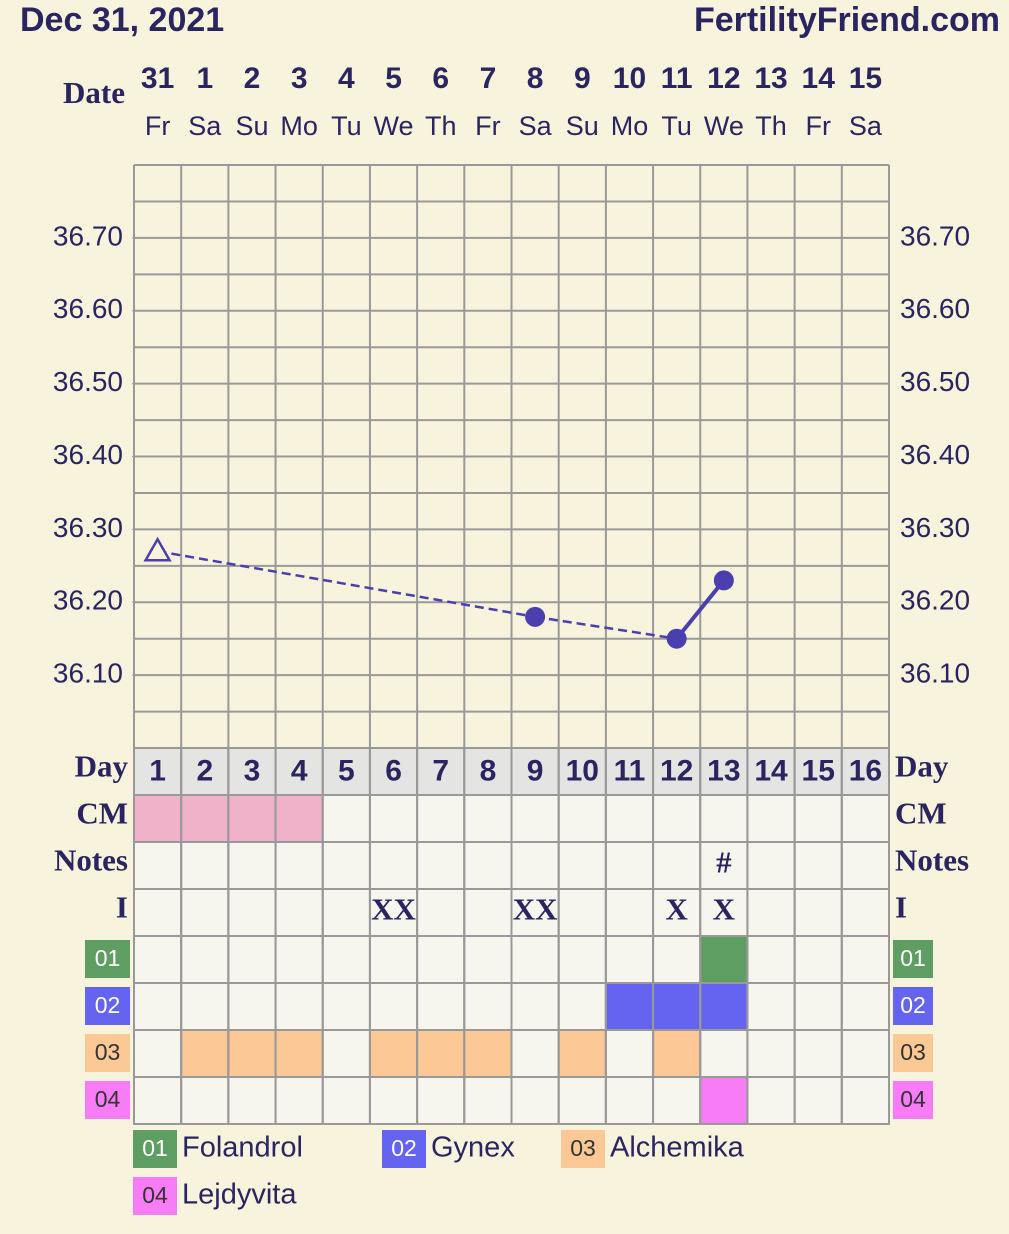 This screenshot has height=1234, width=1009. What do you see at coordinates (346, 126) in the screenshot?
I see `weekday-label: Tu` at bounding box center [346, 126].